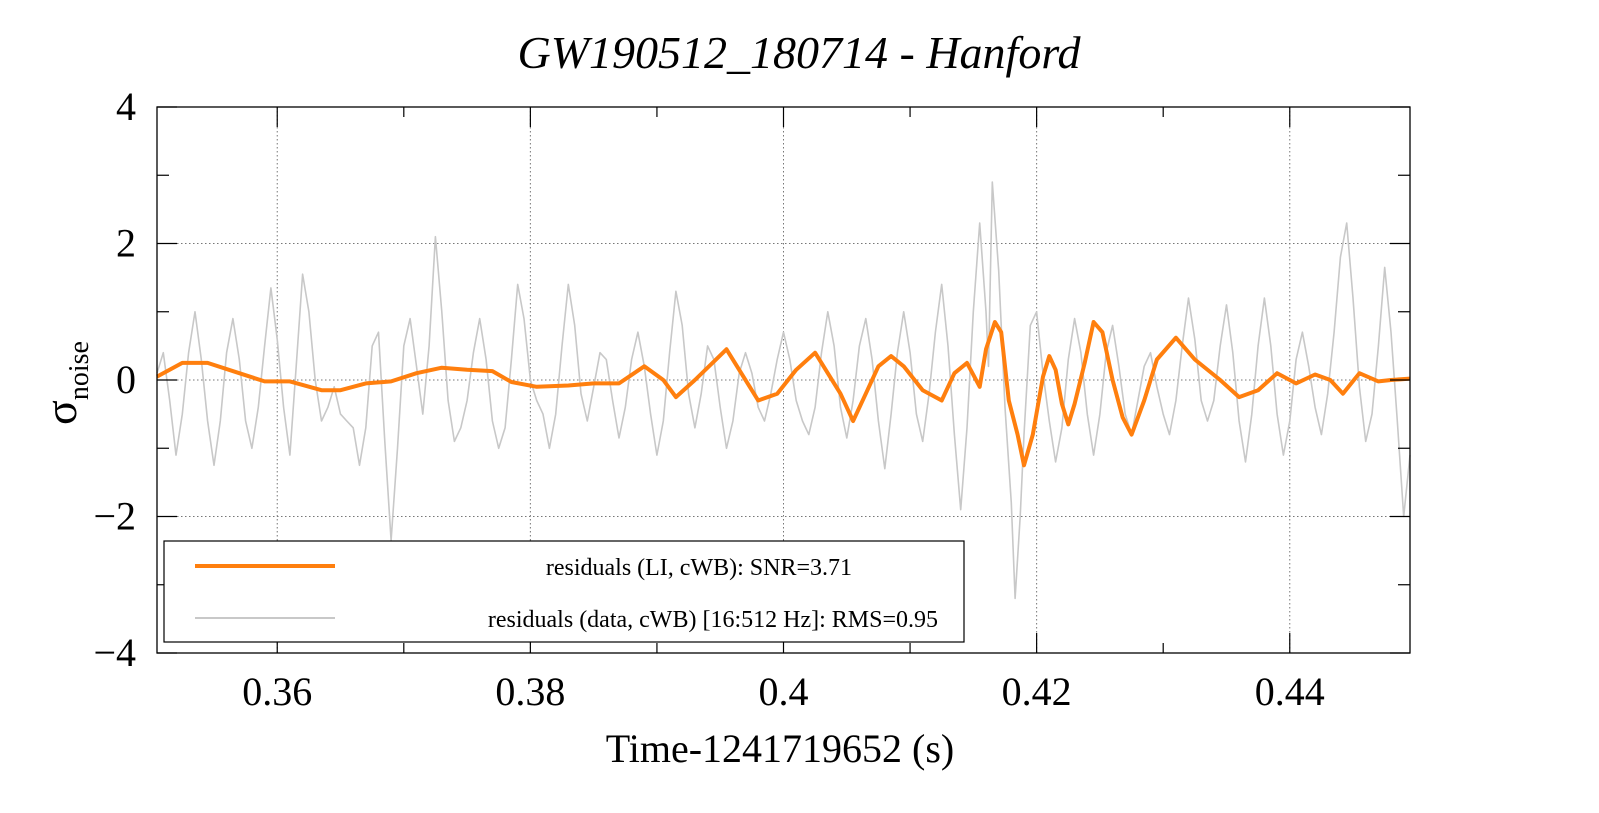 The width and height of the screenshot is (1599, 813). What do you see at coordinates (1290, 691) in the screenshot?
I see `x-tick-label: 0.44` at bounding box center [1290, 691].